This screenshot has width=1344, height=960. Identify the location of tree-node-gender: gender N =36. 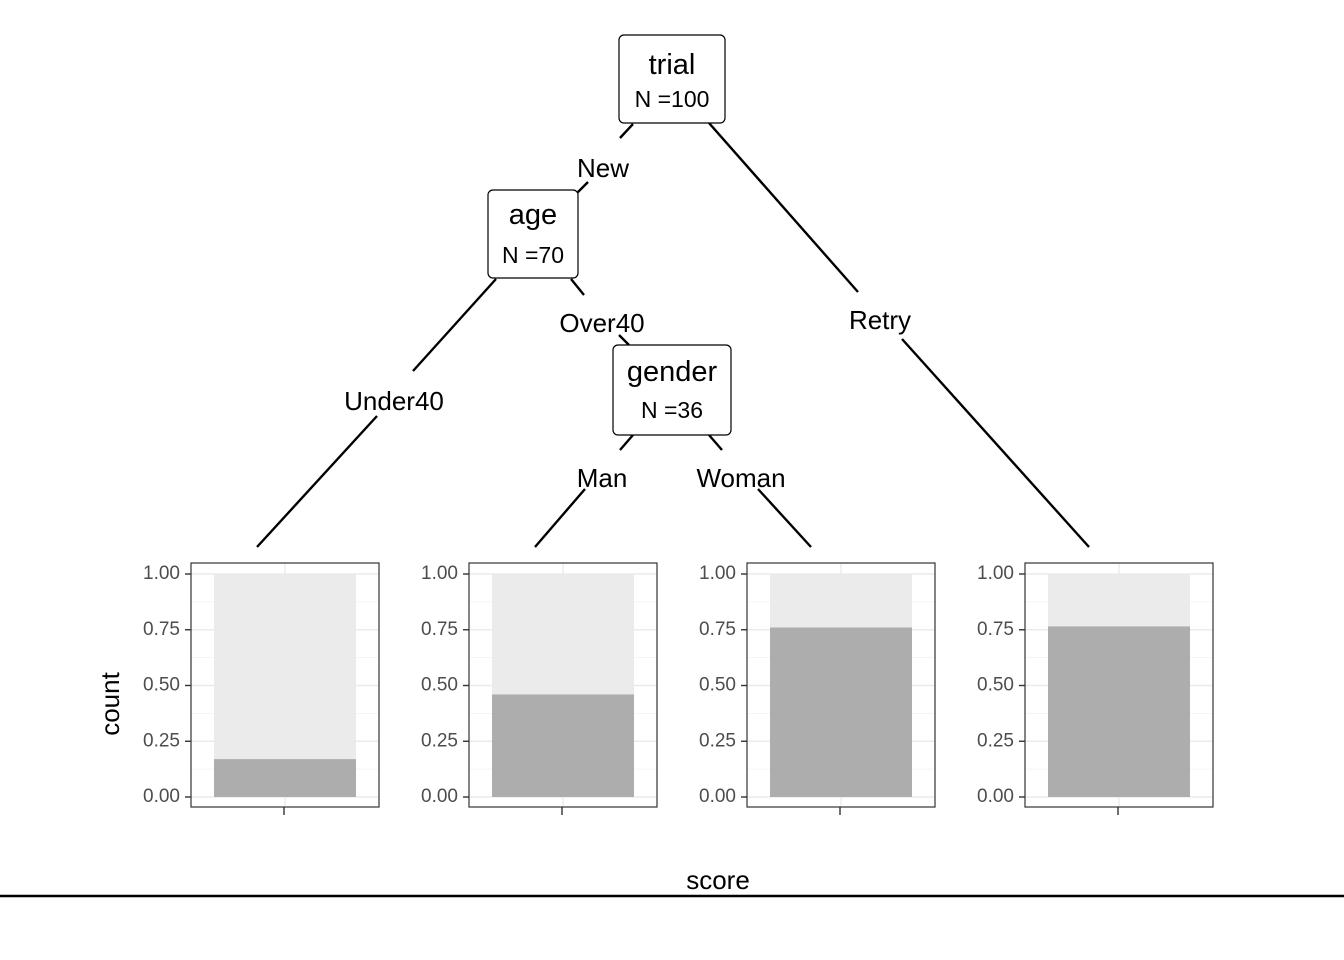
(672, 390).